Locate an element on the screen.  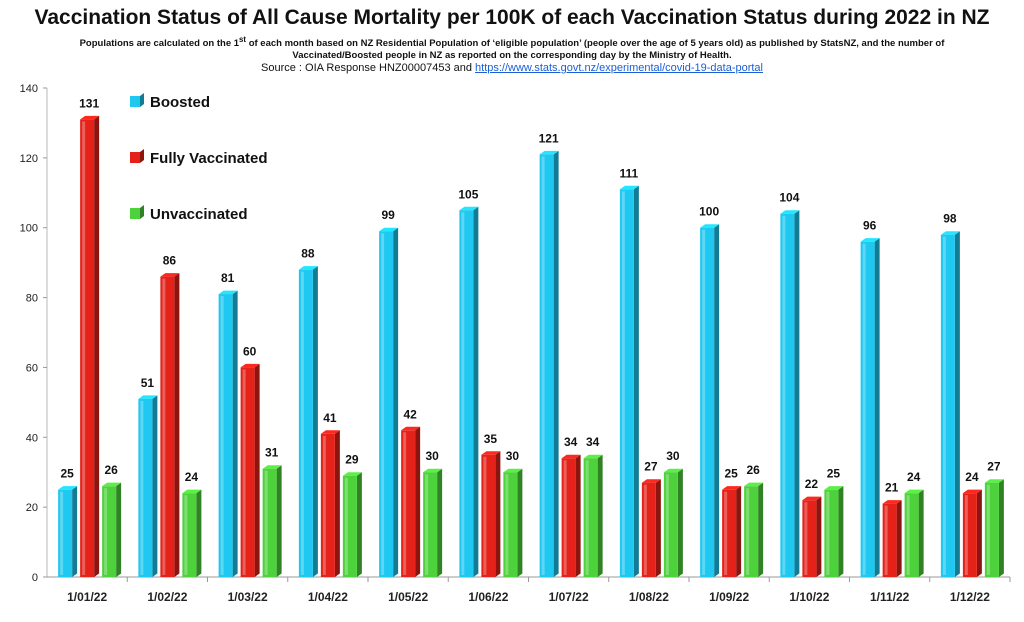
subtitle-sup: st is located at coordinates (243, 39).